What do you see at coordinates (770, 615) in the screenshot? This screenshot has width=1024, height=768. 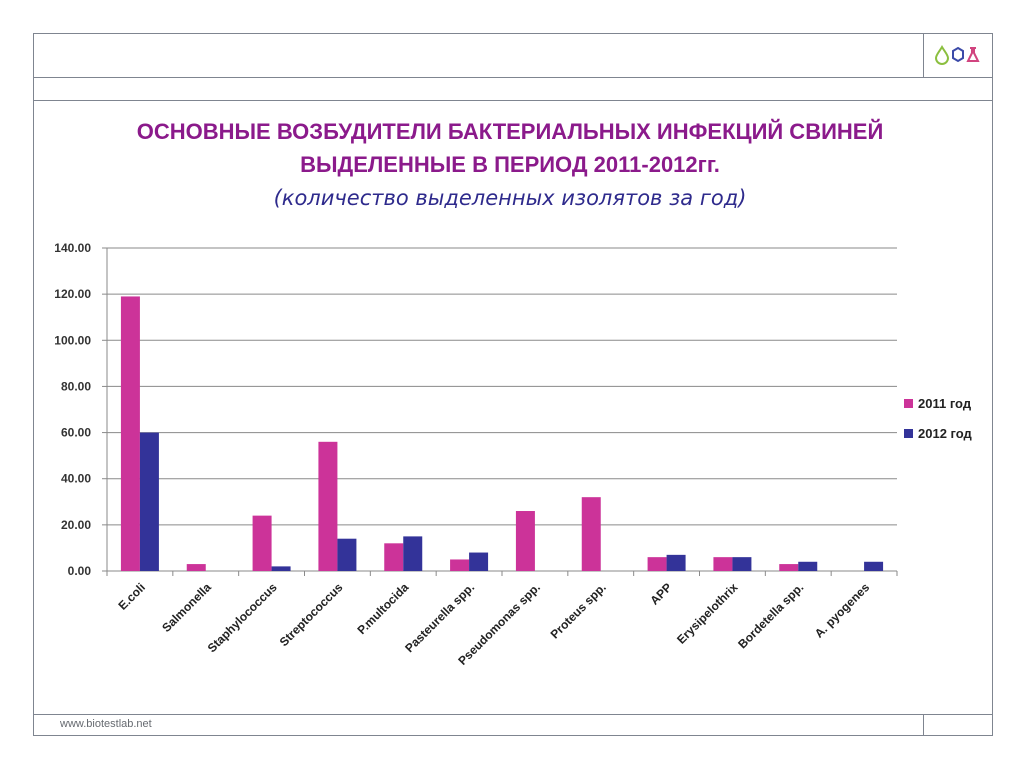 I see `x-tick-label: Bordetella spp.` at bounding box center [770, 615].